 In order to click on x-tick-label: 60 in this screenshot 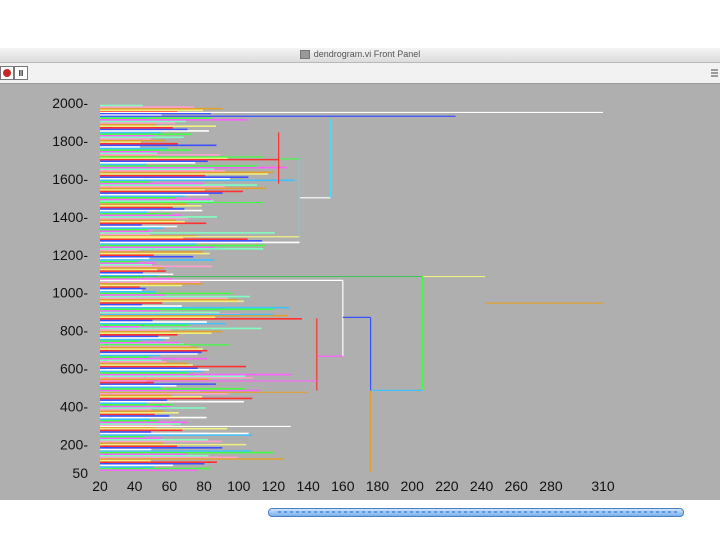, I will do `click(170, 486)`.